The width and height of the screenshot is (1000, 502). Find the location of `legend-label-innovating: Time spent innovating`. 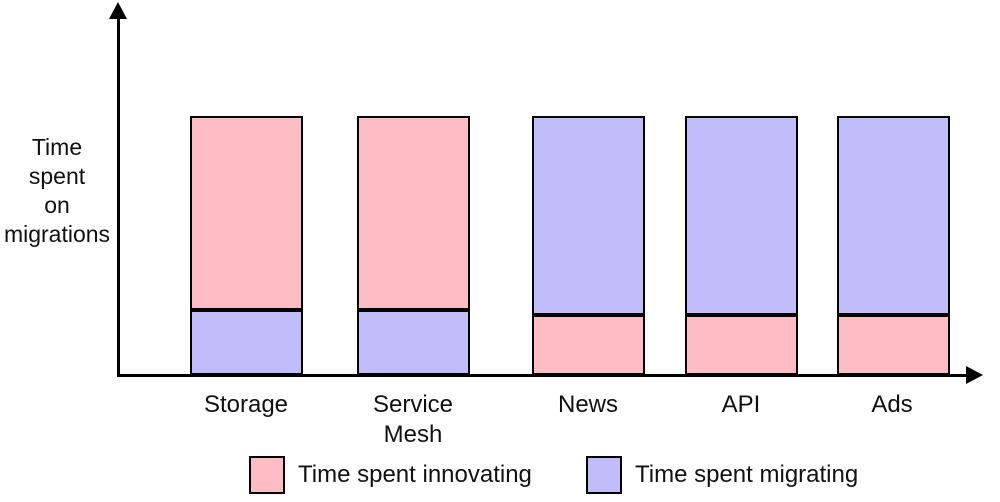

legend-label-innovating: Time spent innovating is located at coordinates (415, 474).